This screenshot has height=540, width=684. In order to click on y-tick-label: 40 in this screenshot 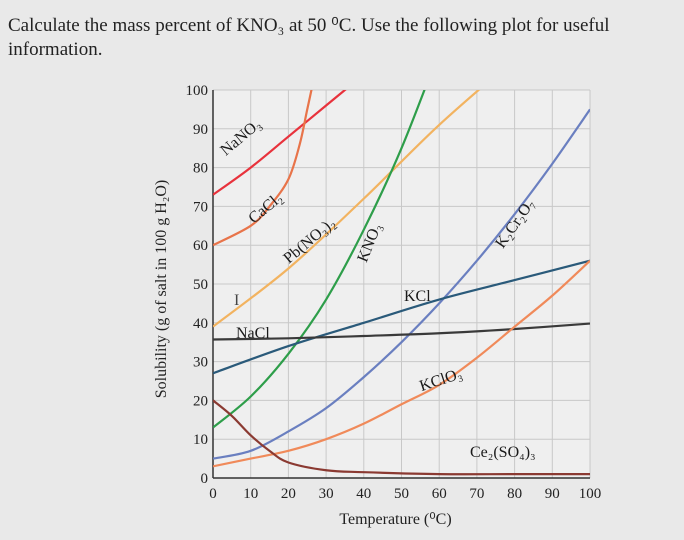, I will do `click(200, 324)`.